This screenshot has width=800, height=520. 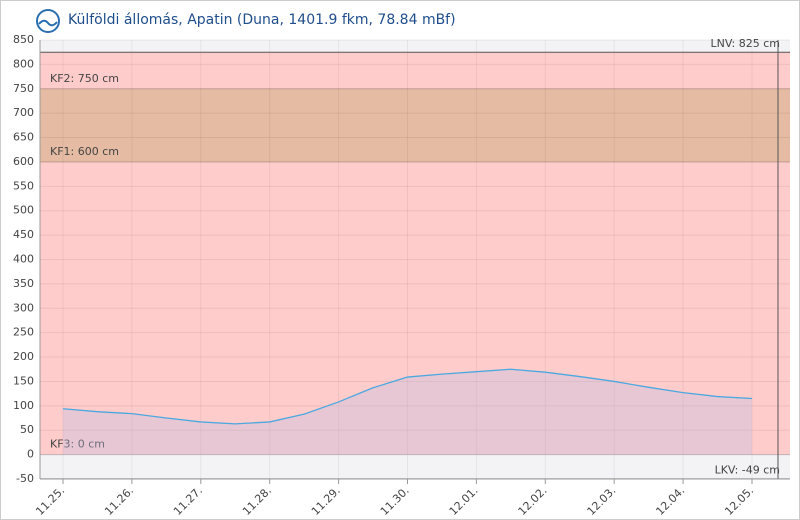 What do you see at coordinates (23, 88) in the screenshot?
I see `y-tick-label: 750` at bounding box center [23, 88].